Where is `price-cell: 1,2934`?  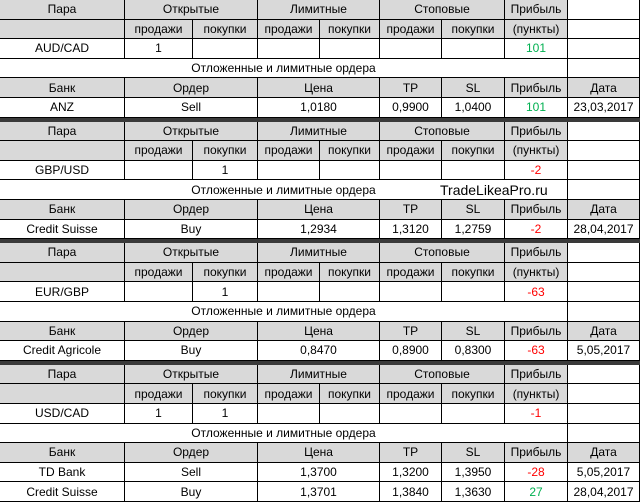 price-cell: 1,2934 is located at coordinates (319, 229).